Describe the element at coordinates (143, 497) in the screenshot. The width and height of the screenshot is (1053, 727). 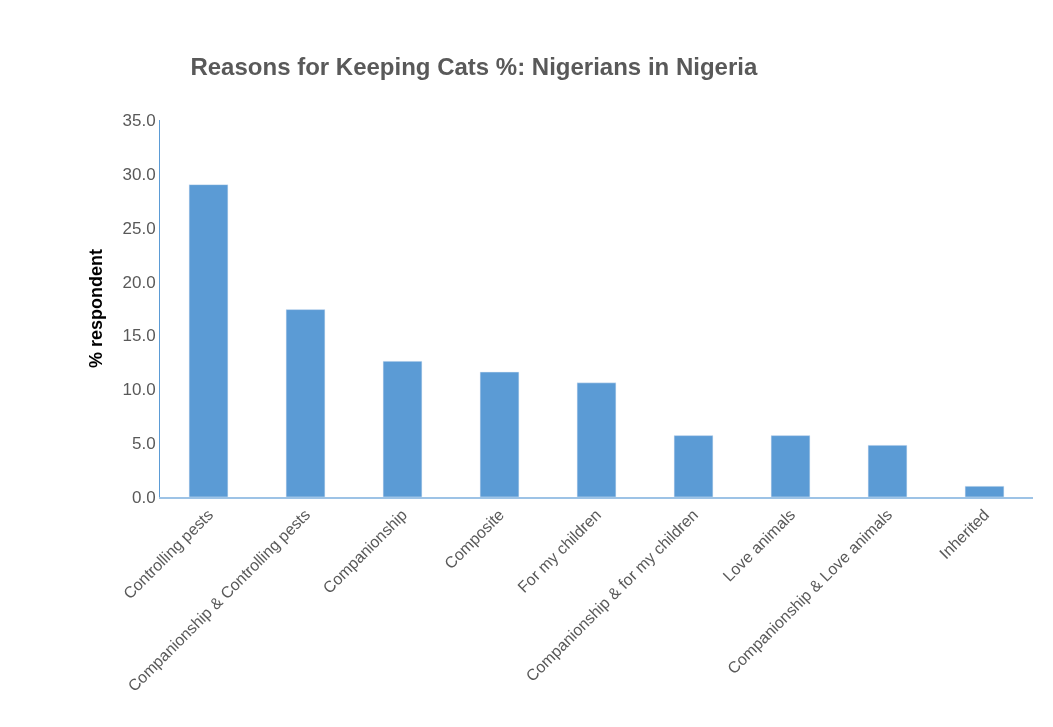
I see `y-tick-label: 0.0` at that location.